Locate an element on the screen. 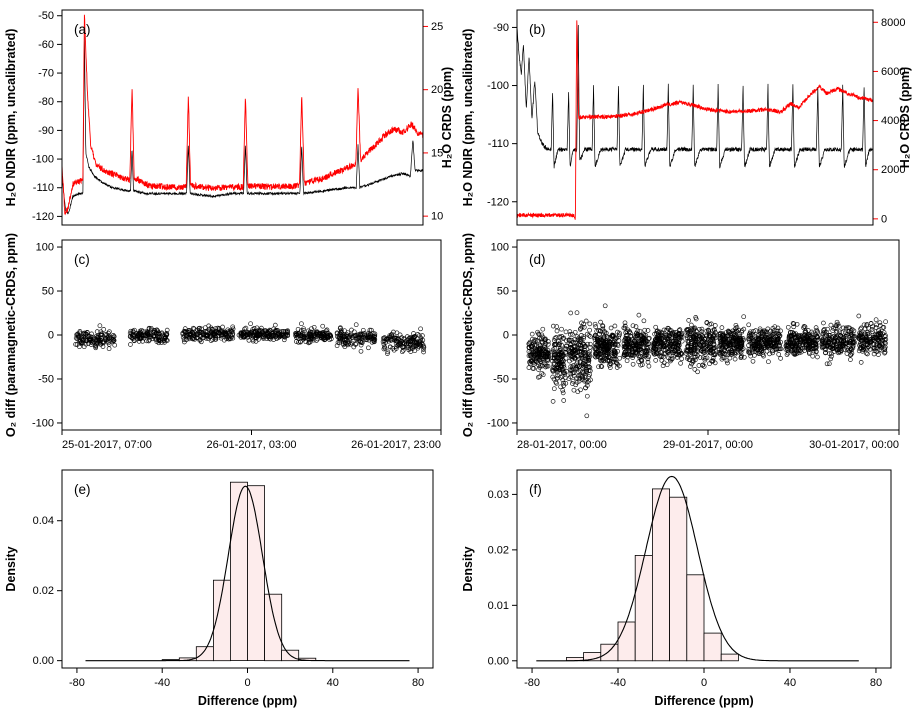 Image resolution: width=915 pixels, height=714 pixels. histogram-bars is located at coordinates (239, 571).